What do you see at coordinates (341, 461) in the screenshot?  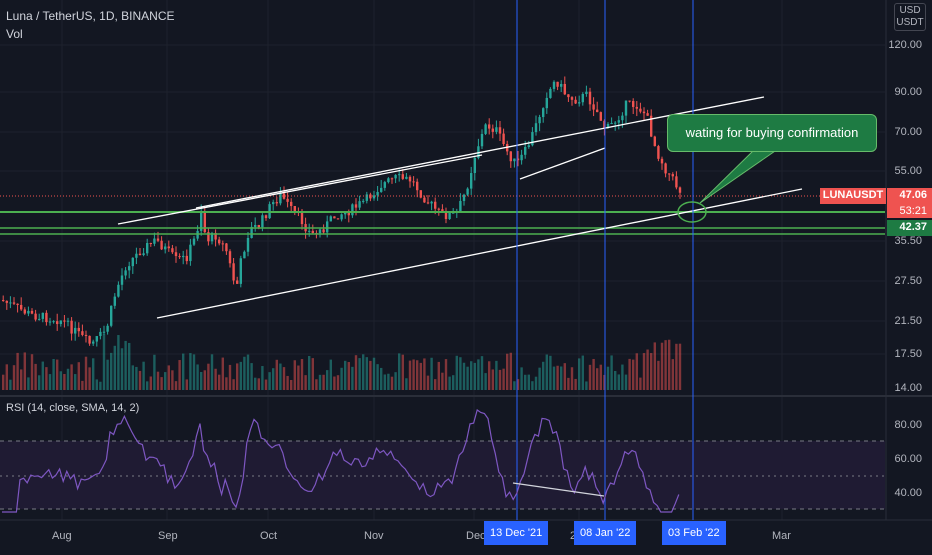 I see `rsi-line` at bounding box center [341, 461].